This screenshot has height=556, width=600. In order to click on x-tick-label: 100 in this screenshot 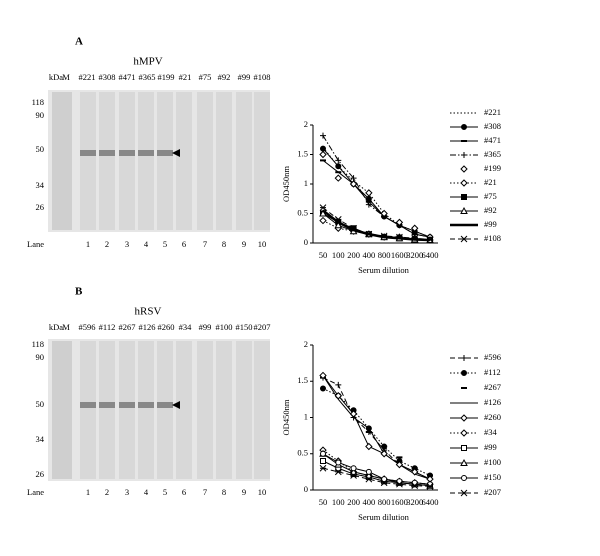, I will do `click(338, 502)`.